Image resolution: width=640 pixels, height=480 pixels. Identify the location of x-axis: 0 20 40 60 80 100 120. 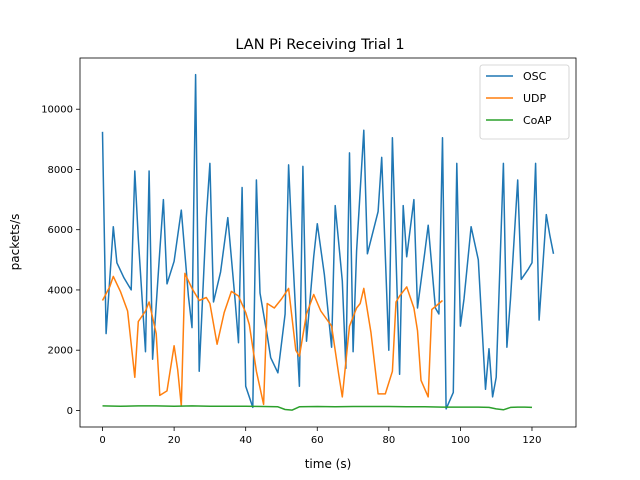
(320, 436).